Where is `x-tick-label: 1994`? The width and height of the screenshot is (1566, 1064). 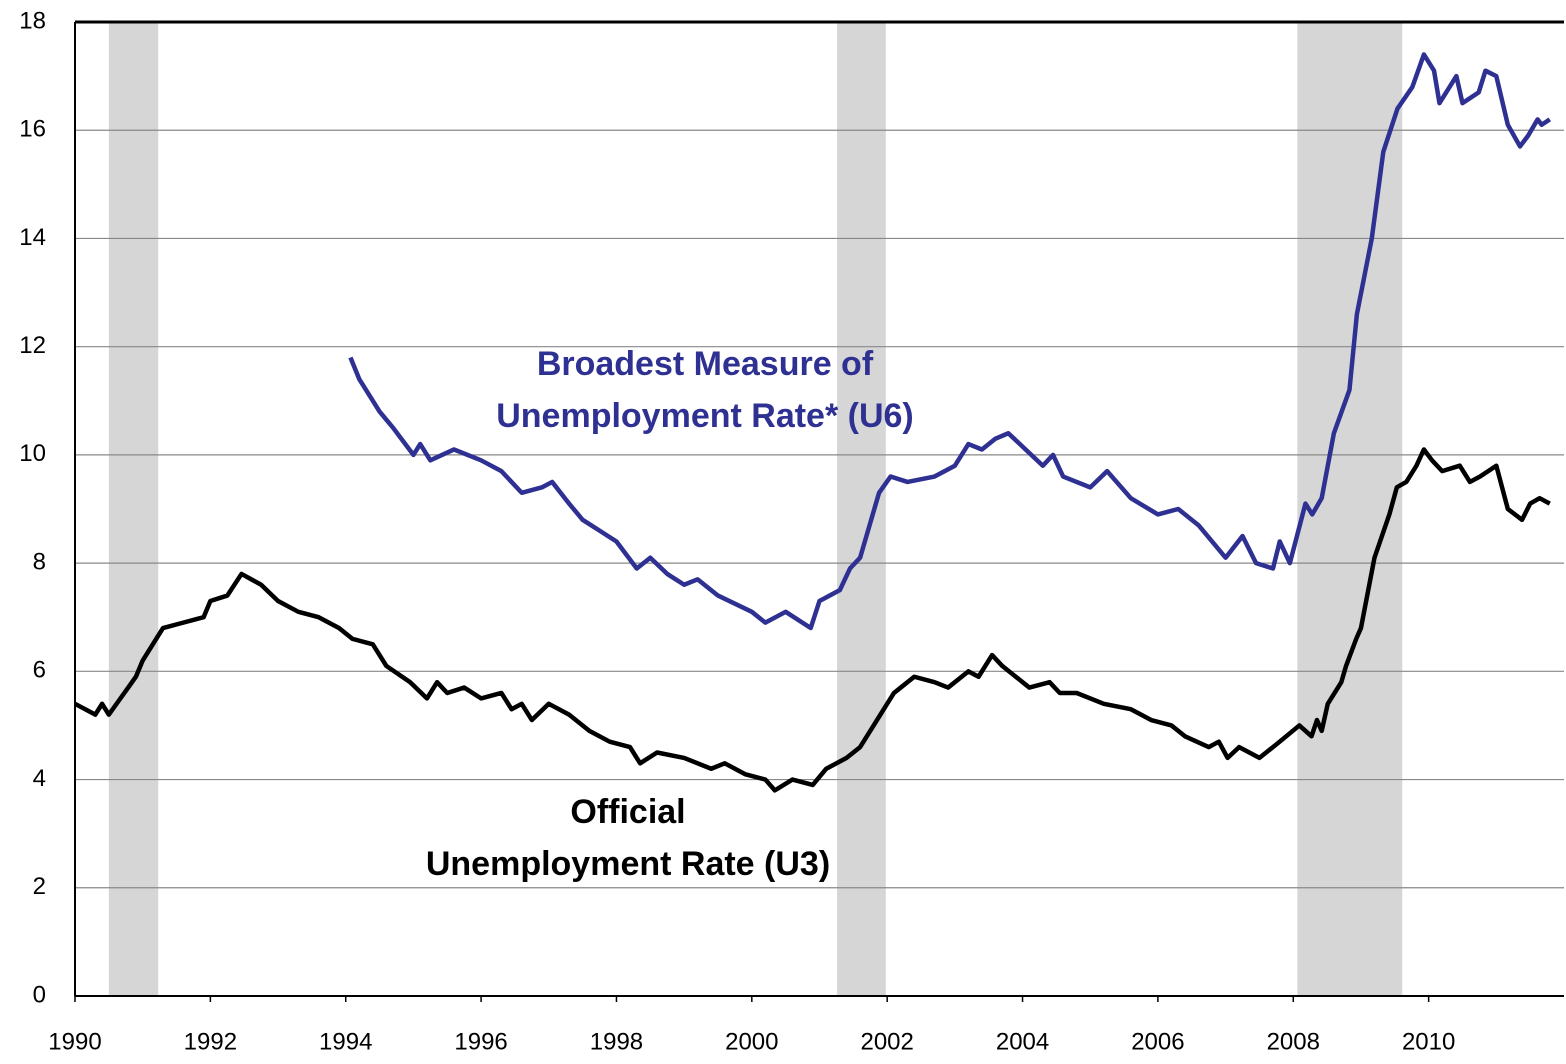 x-tick-label: 1994 is located at coordinates (345, 1041).